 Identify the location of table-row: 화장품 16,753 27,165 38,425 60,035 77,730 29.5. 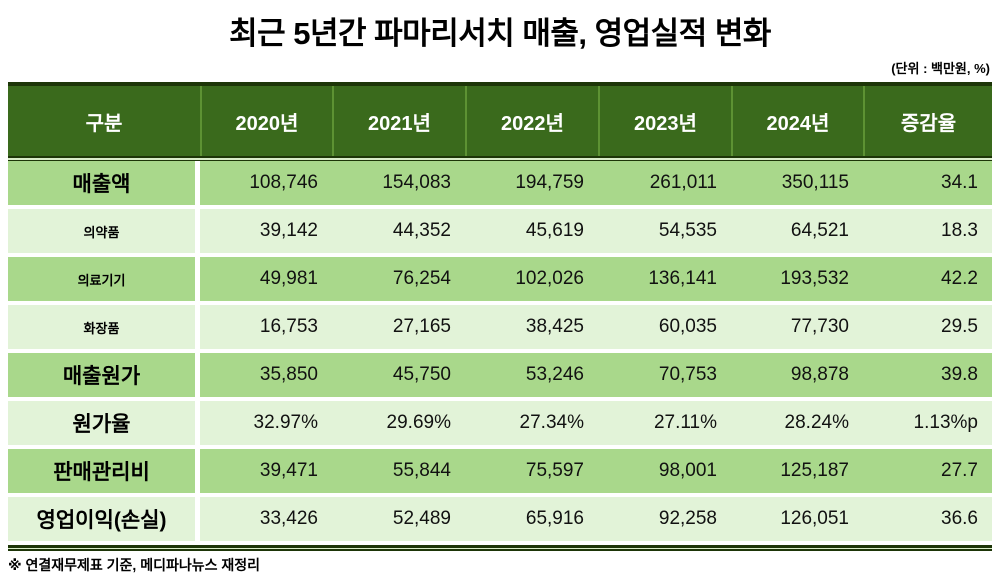
(500, 329).